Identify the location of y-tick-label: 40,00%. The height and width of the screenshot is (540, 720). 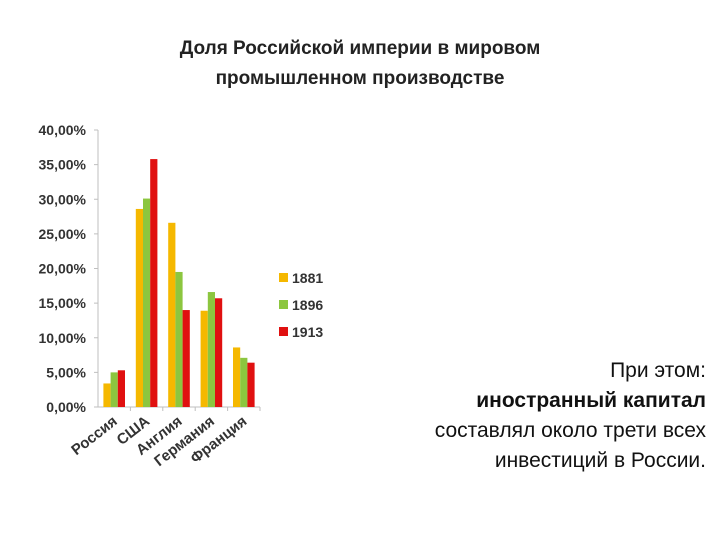
(63, 130).